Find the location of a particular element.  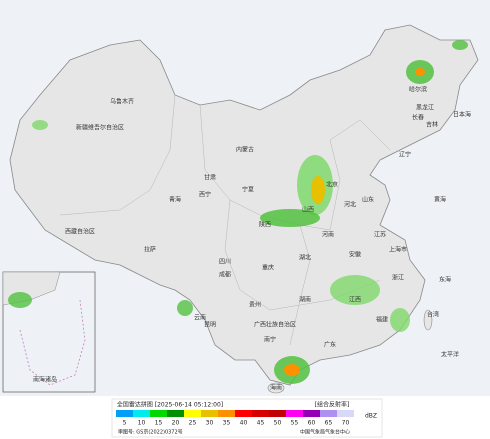

place-label: 云南 is located at coordinates (200, 318).